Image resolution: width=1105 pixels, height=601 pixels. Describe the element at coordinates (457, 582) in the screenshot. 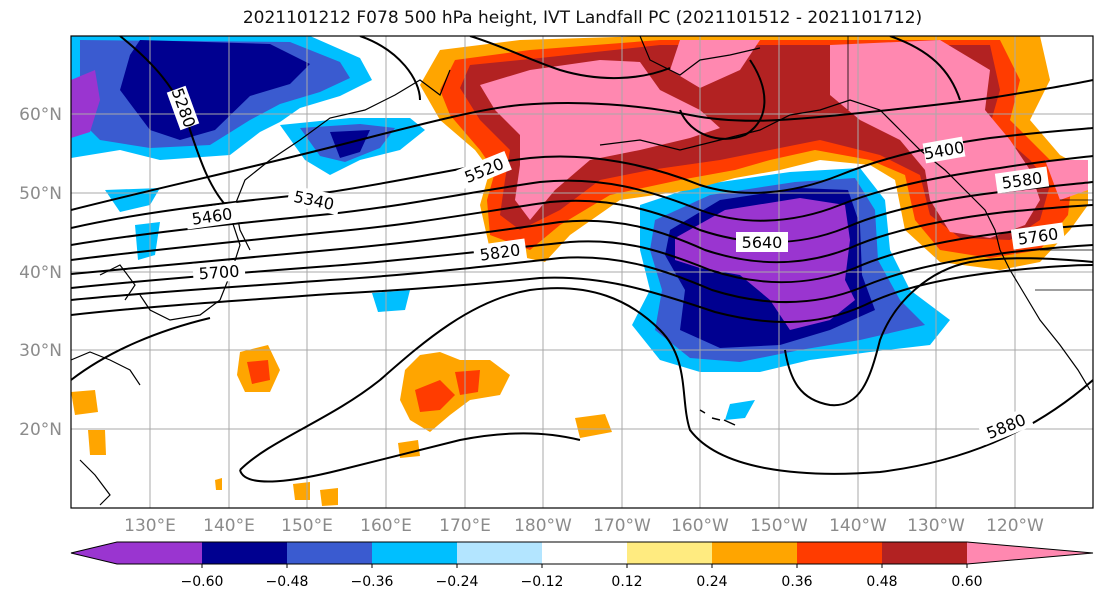

I see `colorbar-tick-label: −0.24` at that location.